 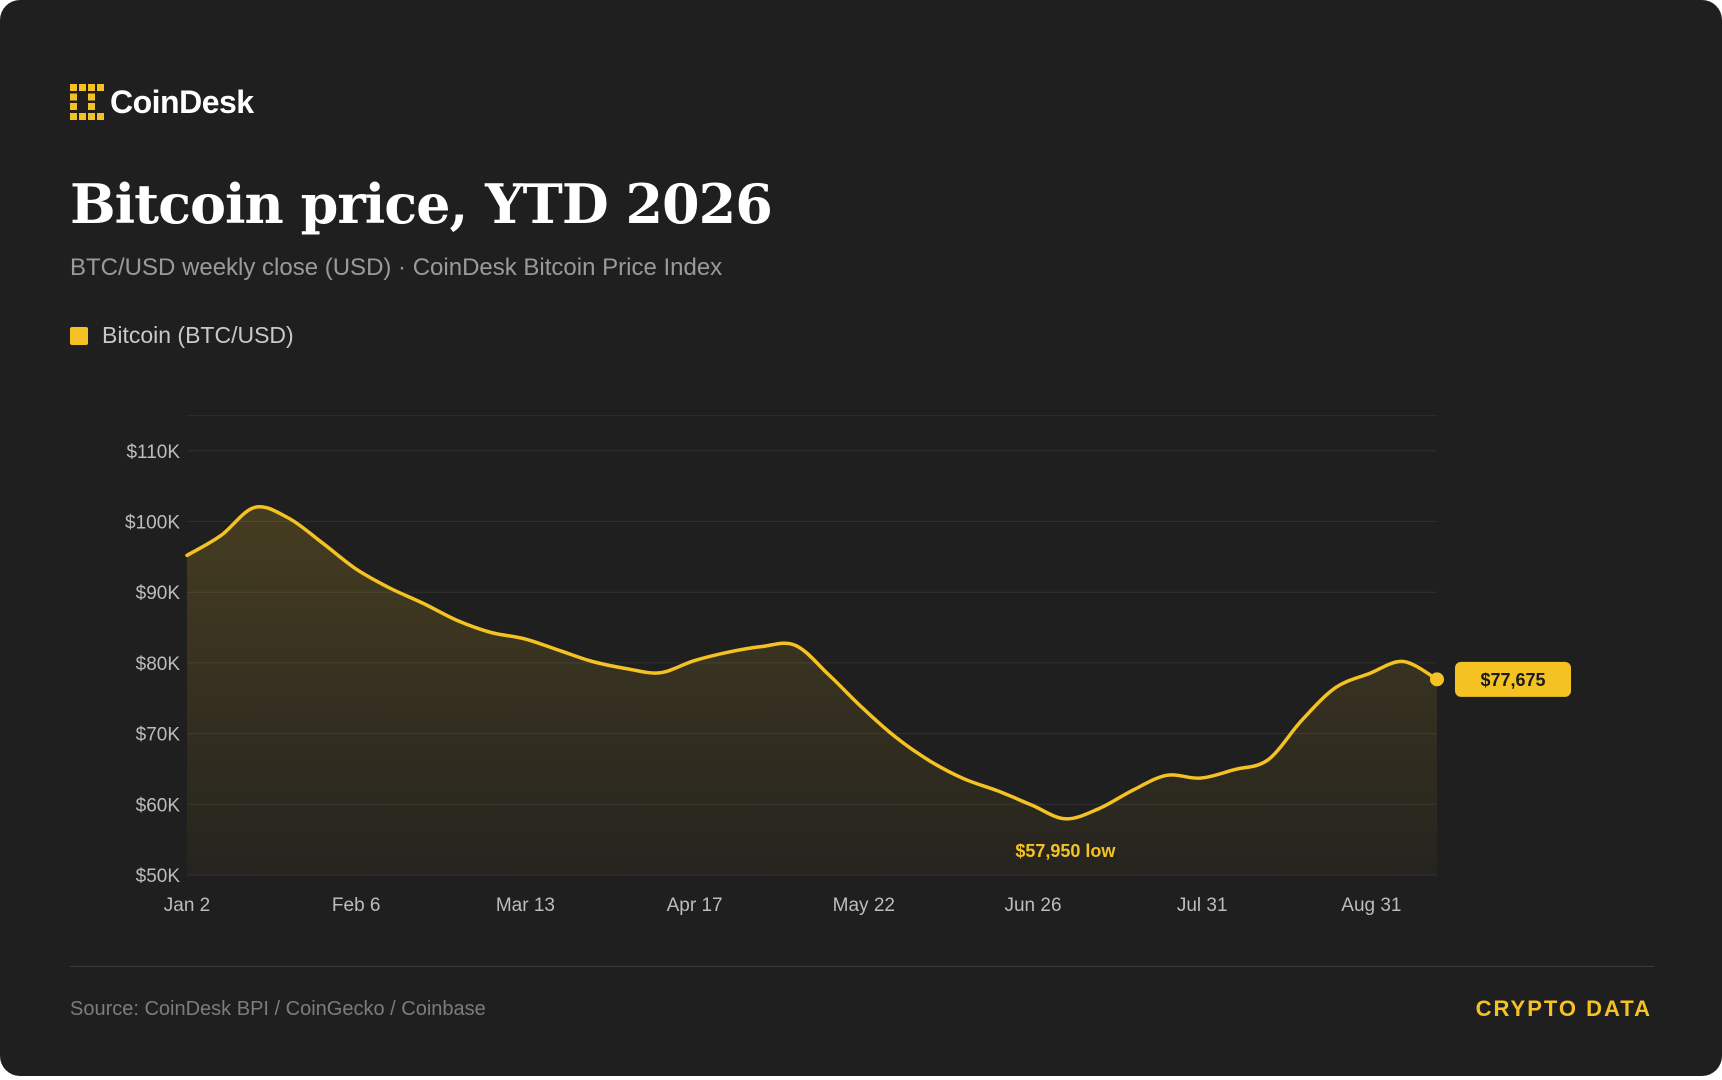 I want to click on y-tick-label: $50K, so click(x=158, y=876).